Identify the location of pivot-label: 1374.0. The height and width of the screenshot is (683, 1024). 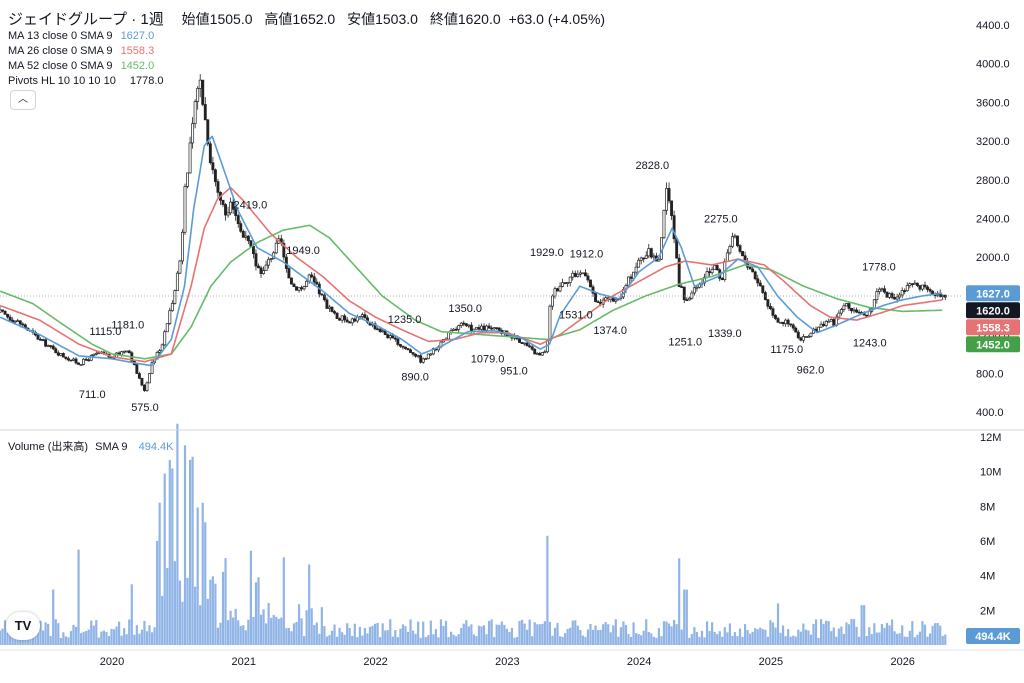
(610, 331).